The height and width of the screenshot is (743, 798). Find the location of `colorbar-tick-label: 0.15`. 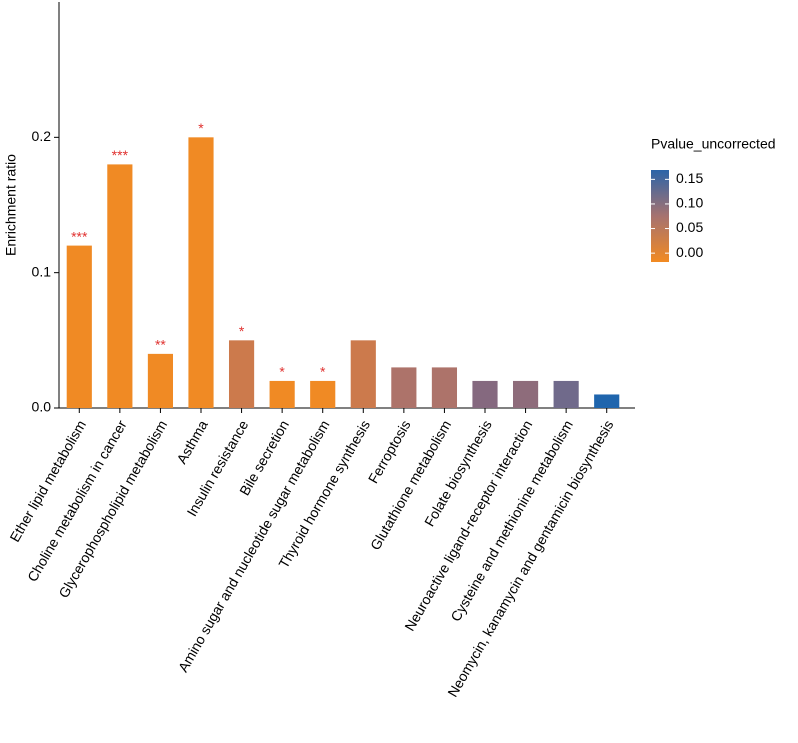

colorbar-tick-label: 0.15 is located at coordinates (689, 178).